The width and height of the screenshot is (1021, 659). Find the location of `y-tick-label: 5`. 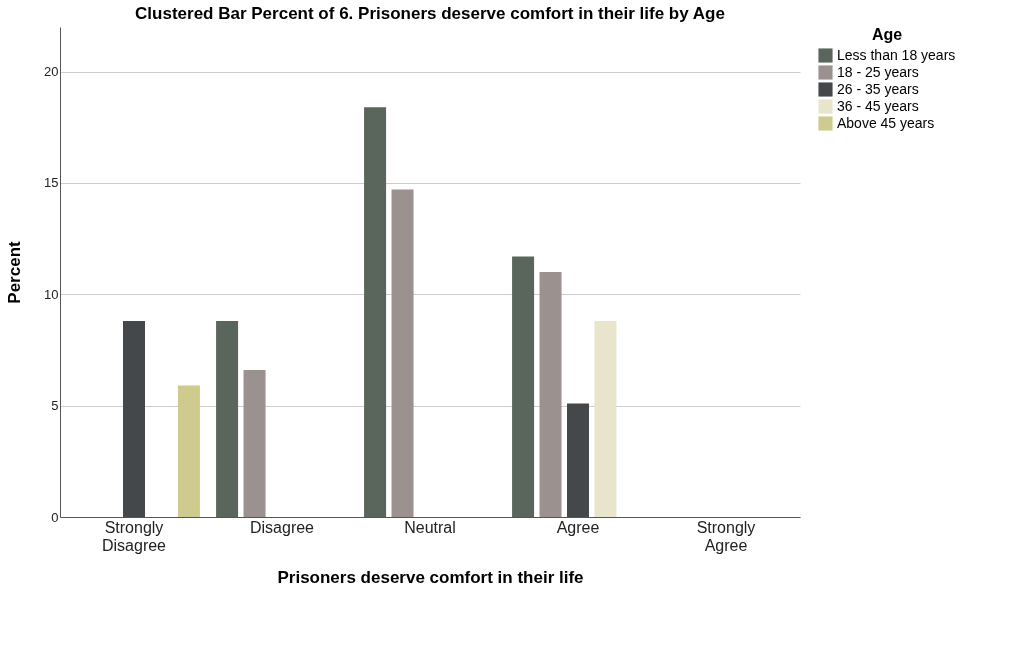

y-tick-label: 5 is located at coordinates (55, 406).